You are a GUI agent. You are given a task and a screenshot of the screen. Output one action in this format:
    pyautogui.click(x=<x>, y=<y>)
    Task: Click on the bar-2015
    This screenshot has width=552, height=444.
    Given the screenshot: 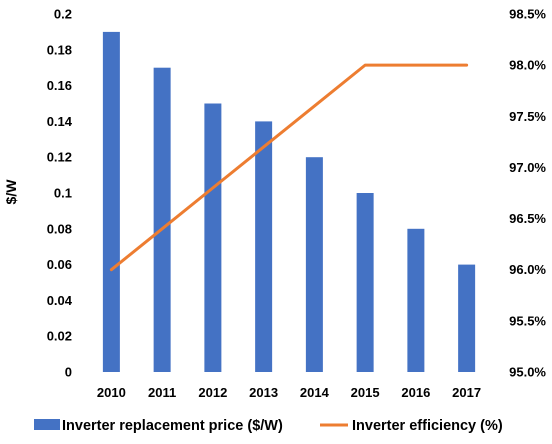 What is the action you would take?
    pyautogui.click(x=365, y=282)
    